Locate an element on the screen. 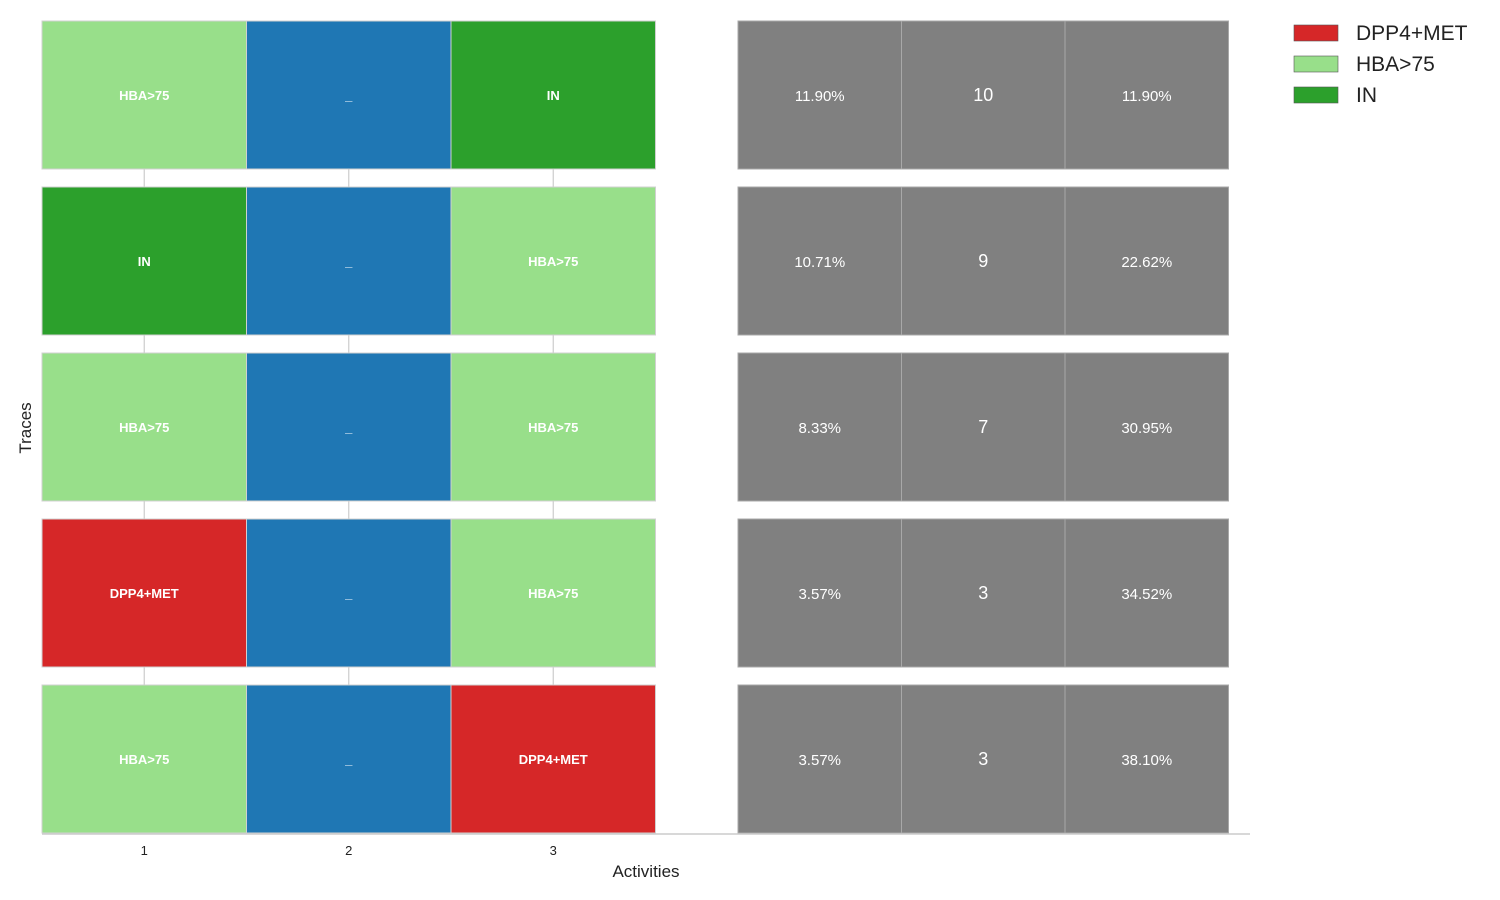 This screenshot has width=1500, height=900. stats-row-3: 8.33% 7 30.95% is located at coordinates (983, 427).